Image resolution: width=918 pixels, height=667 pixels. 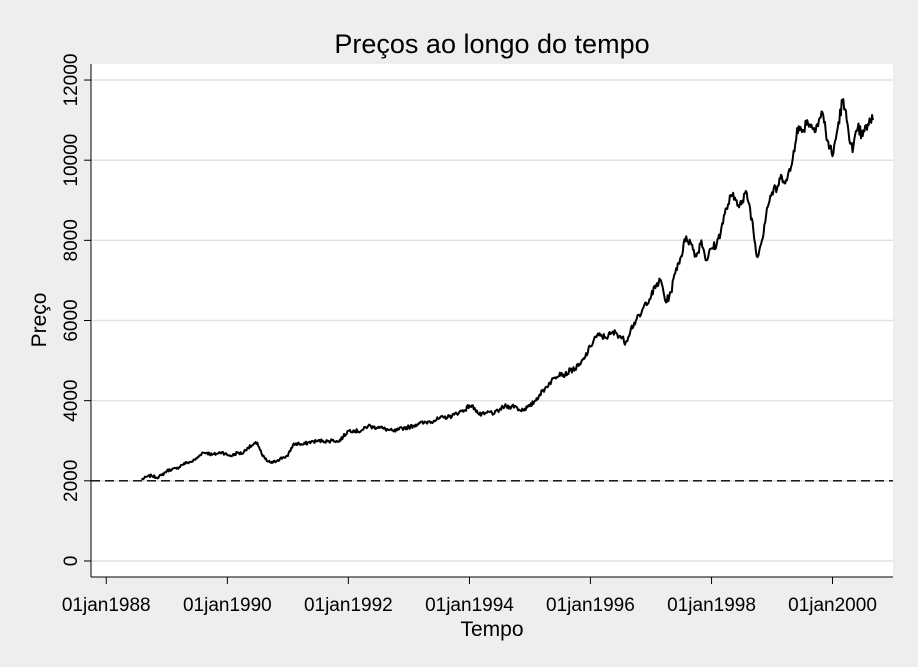 What do you see at coordinates (491, 629) in the screenshot?
I see `x-axis-label: Tempo` at bounding box center [491, 629].